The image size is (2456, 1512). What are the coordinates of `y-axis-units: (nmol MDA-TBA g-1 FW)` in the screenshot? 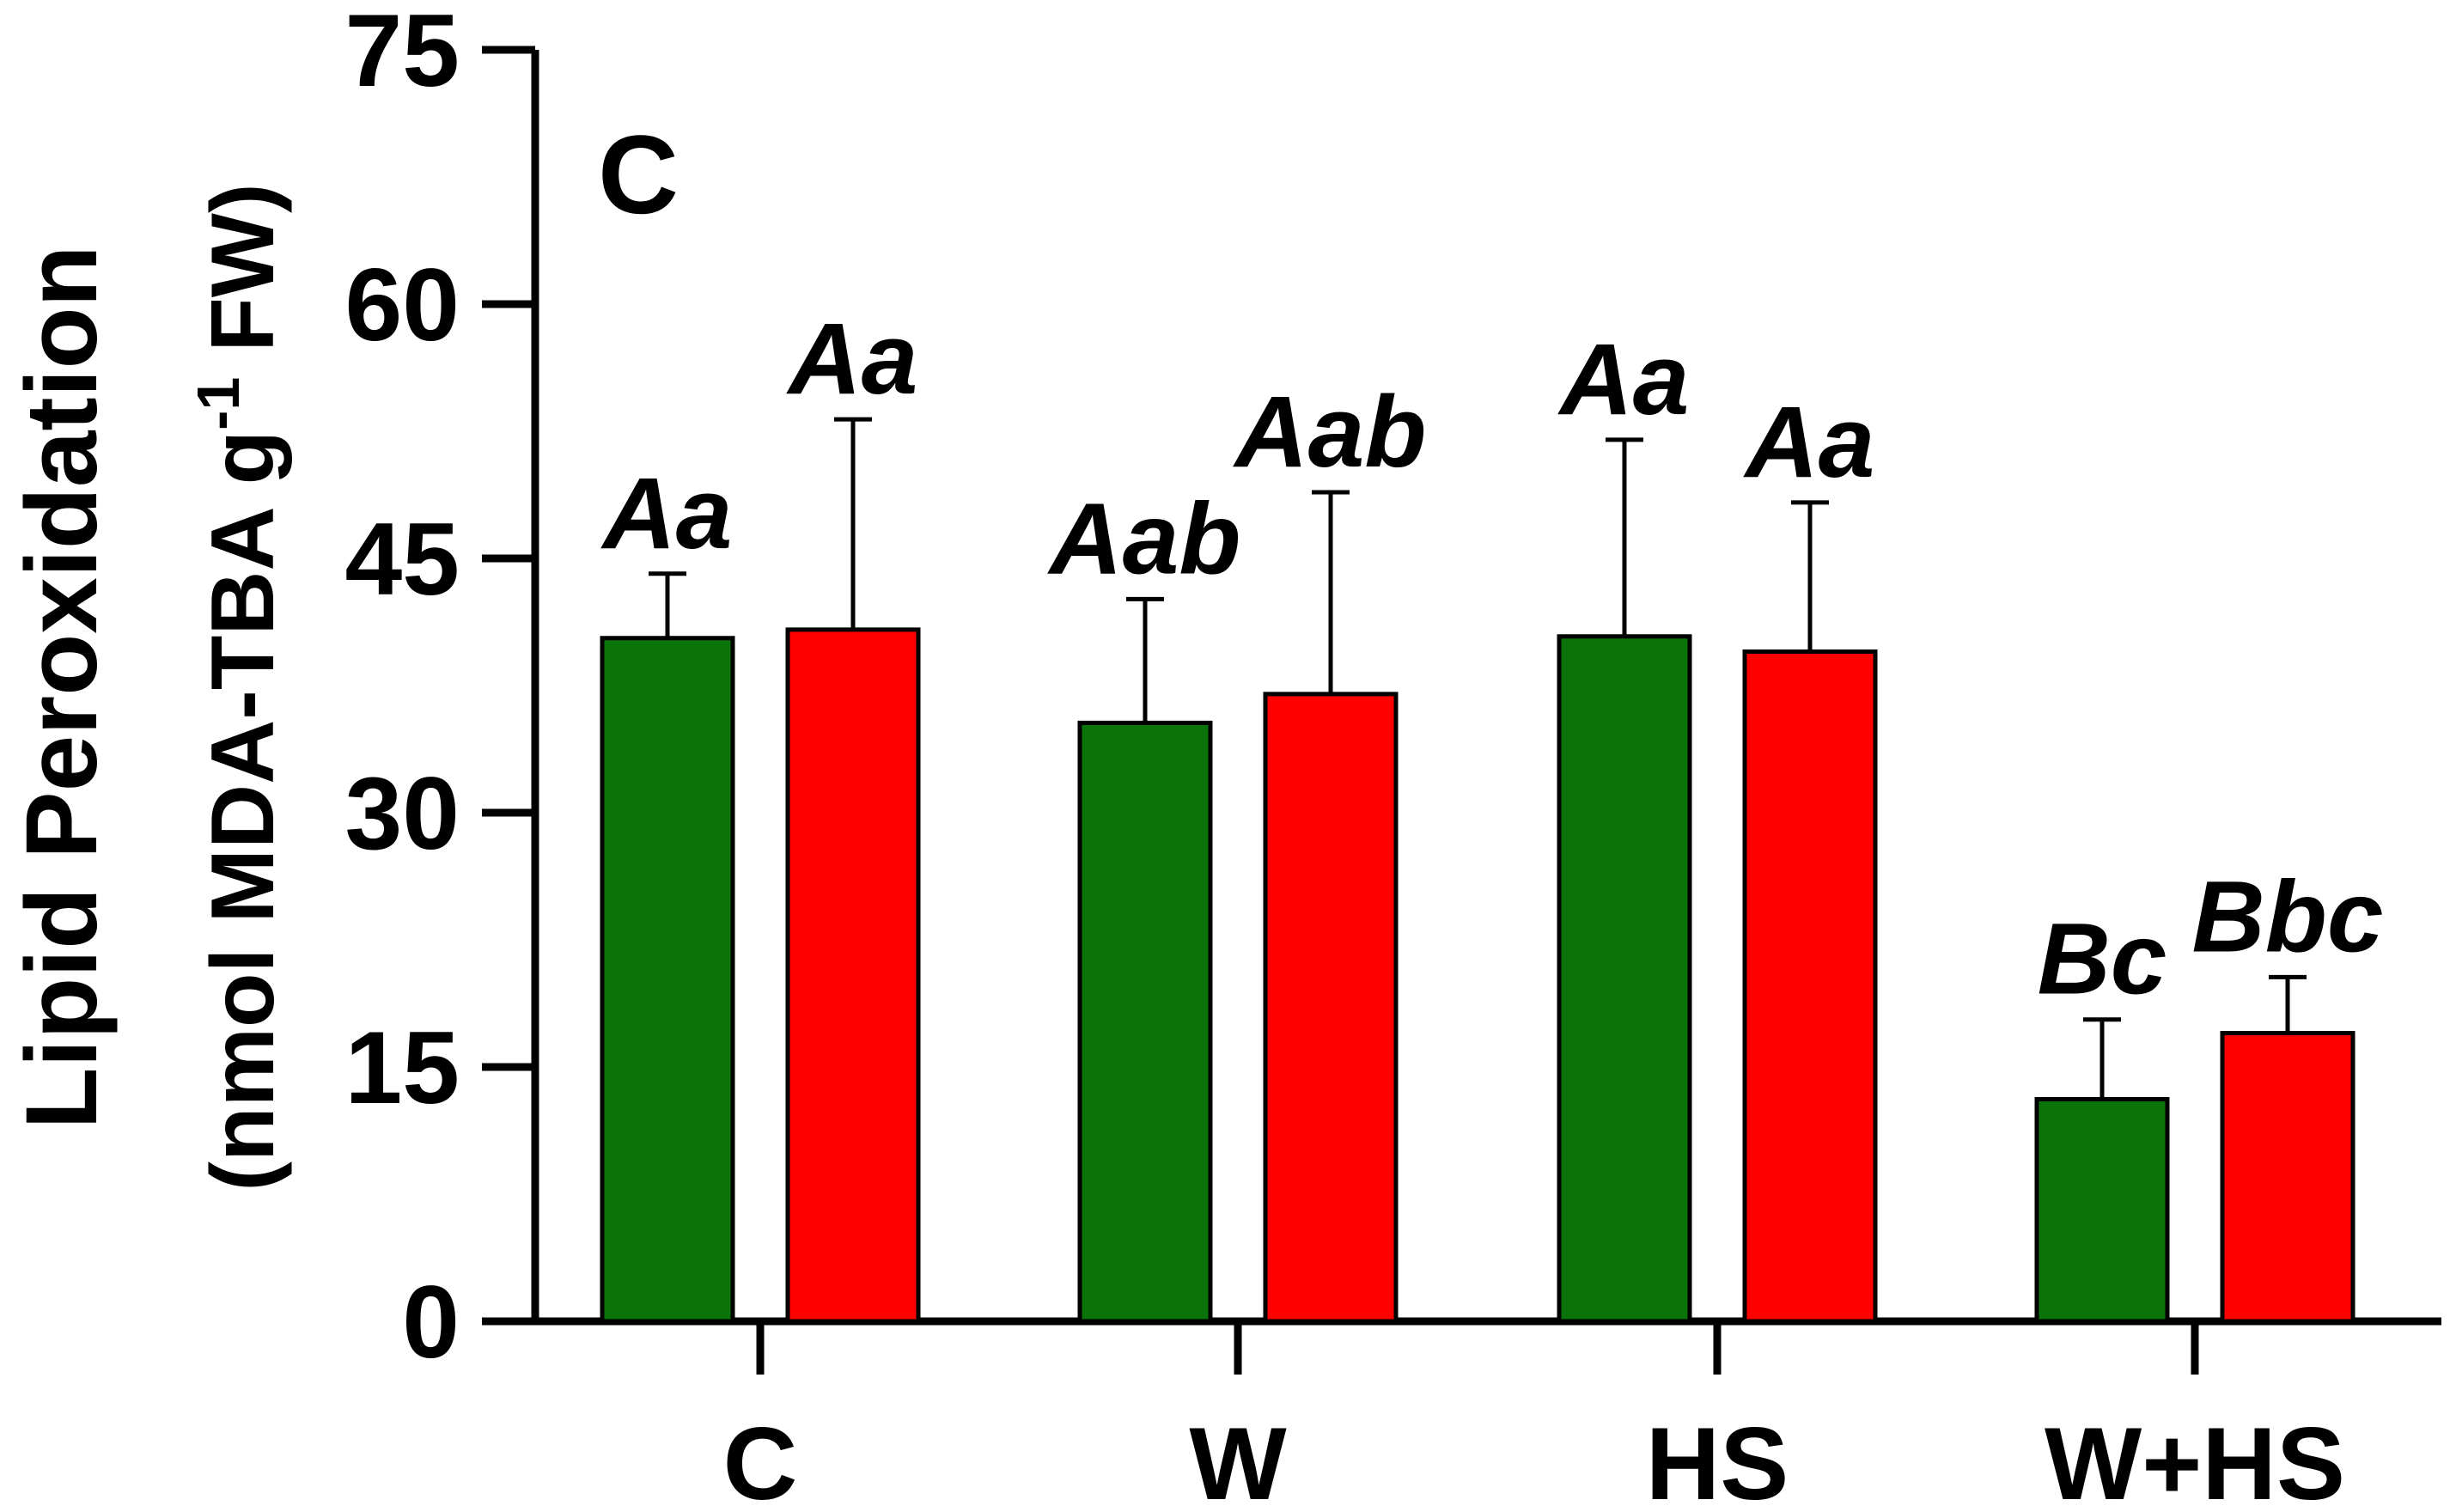 It's located at (239, 687).